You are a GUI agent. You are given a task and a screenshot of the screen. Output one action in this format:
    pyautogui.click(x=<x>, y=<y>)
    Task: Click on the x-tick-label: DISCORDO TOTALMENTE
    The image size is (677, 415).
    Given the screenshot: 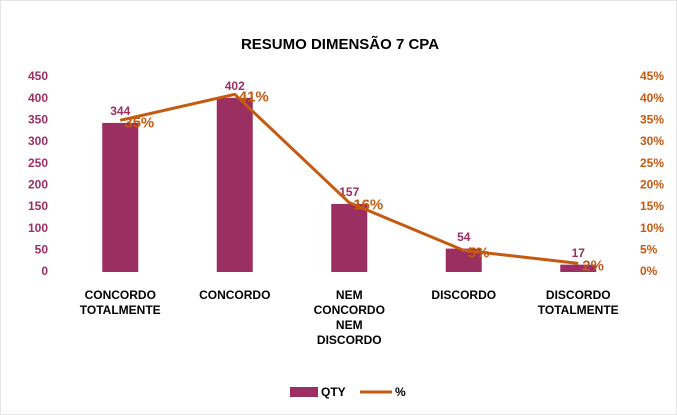 What is the action you would take?
    pyautogui.click(x=578, y=302)
    